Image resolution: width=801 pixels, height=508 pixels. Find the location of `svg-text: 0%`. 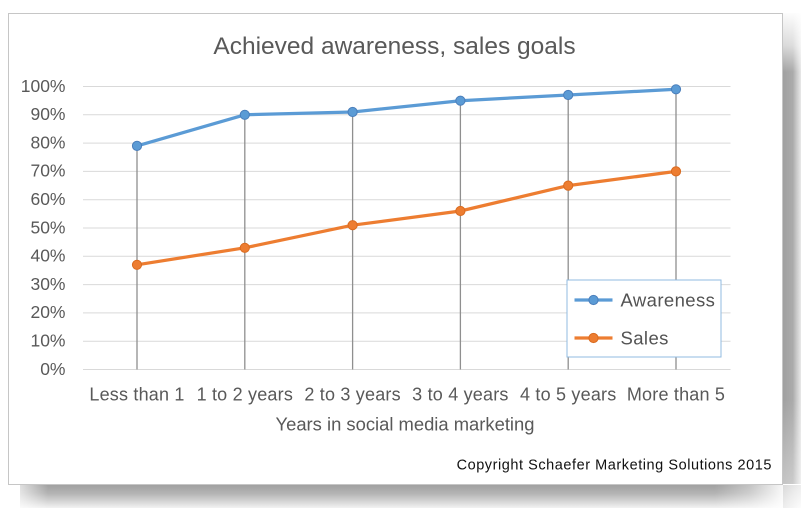

svg-text: 0% is located at coordinates (52, 369).